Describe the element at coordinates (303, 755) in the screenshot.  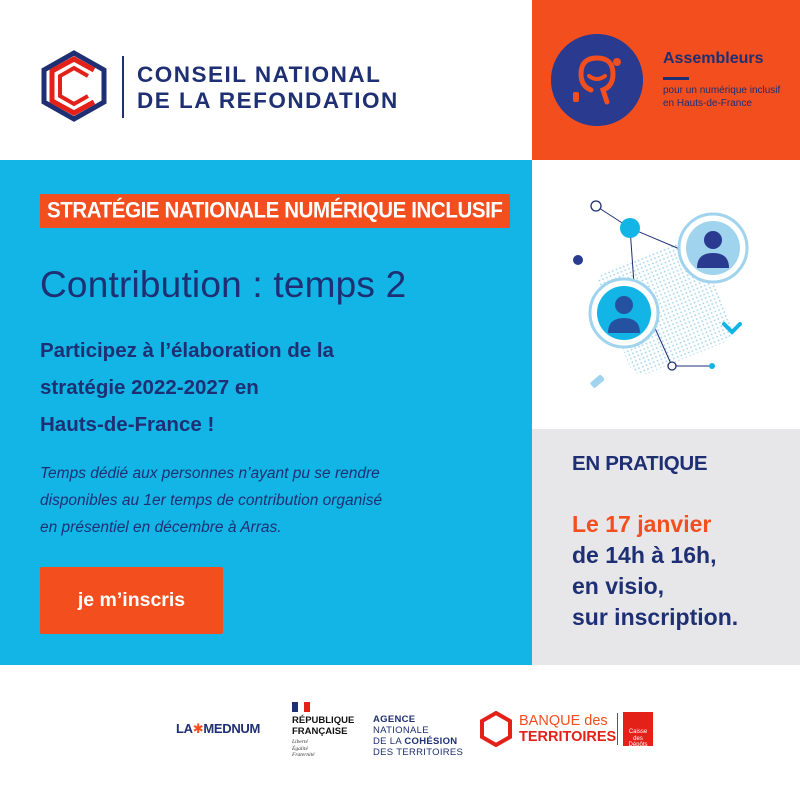
I see `rf-motto3: Fraternité` at that location.